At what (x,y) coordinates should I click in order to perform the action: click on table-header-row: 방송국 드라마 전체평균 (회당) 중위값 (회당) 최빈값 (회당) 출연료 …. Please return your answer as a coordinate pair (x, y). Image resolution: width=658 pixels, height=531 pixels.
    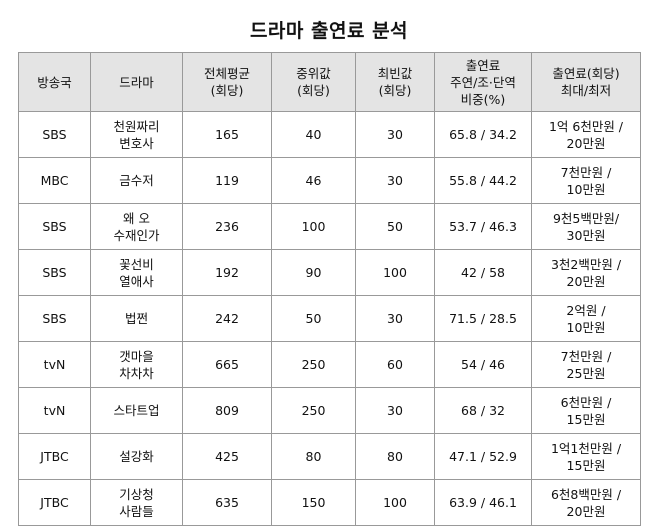
    Looking at the image, I should click on (329, 82).